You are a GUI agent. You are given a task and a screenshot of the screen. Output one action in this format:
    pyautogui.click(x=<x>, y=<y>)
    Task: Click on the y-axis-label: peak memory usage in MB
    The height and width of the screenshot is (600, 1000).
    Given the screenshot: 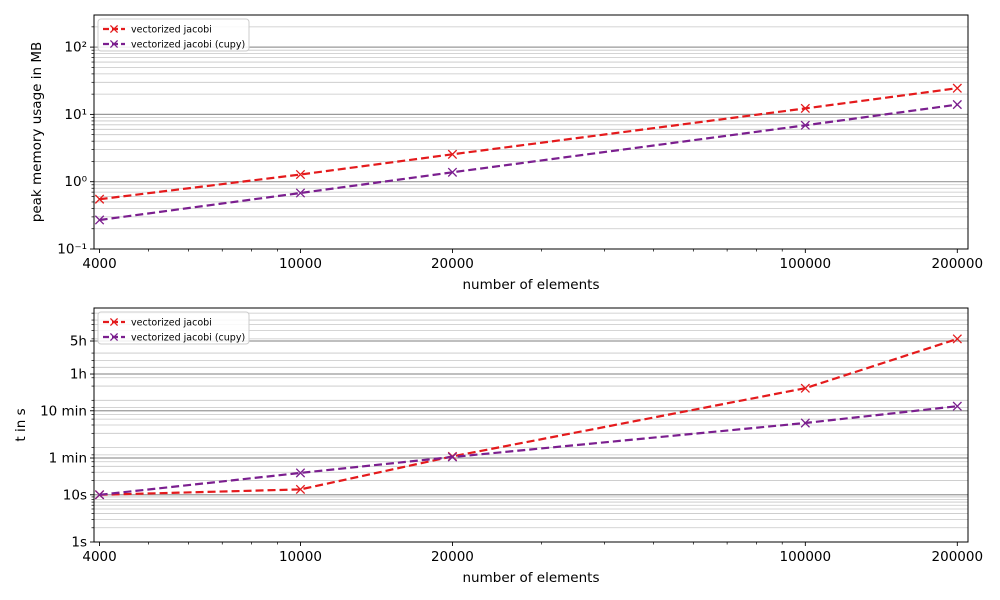 What is the action you would take?
    pyautogui.click(x=37, y=132)
    